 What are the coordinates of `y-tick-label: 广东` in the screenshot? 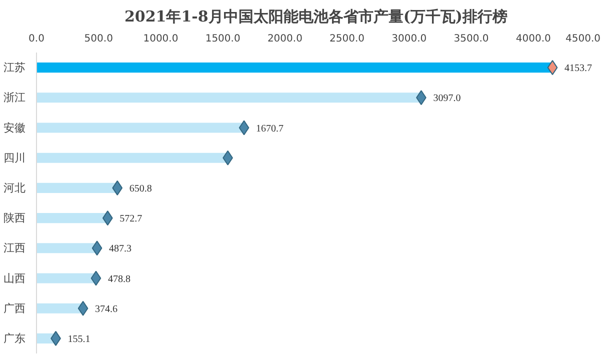 It's located at (15, 338).